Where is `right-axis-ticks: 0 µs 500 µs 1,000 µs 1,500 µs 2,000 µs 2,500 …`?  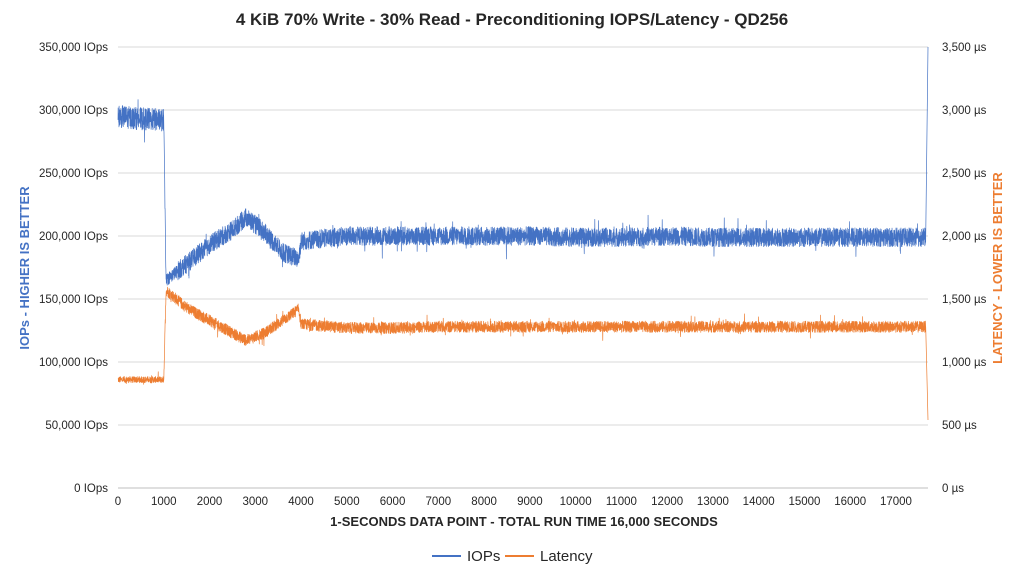 right-axis-ticks: 0 µs 500 µs 1,000 µs 1,500 µs 2,000 µs 2,500 … is located at coordinates (964, 268).